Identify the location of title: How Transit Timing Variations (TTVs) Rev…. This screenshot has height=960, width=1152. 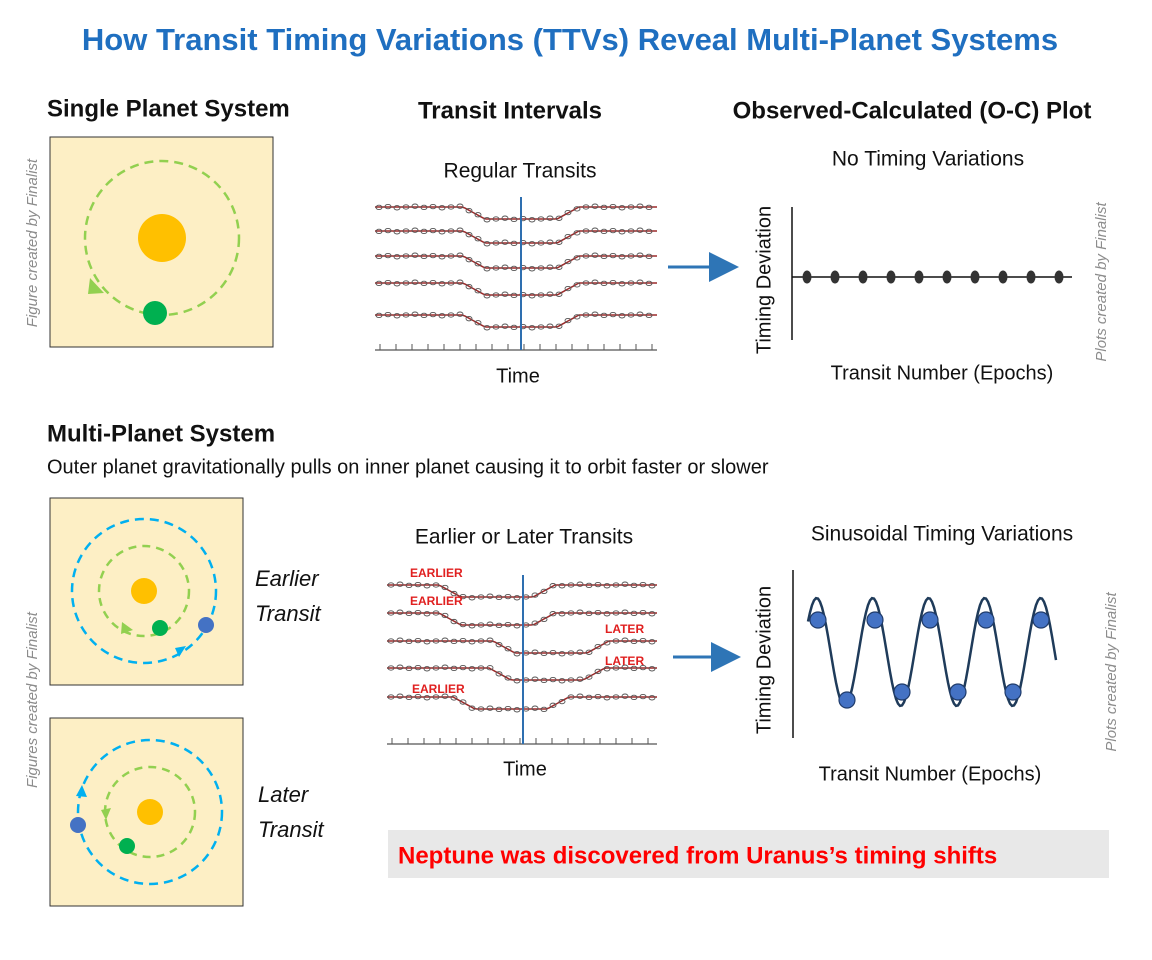
(570, 39).